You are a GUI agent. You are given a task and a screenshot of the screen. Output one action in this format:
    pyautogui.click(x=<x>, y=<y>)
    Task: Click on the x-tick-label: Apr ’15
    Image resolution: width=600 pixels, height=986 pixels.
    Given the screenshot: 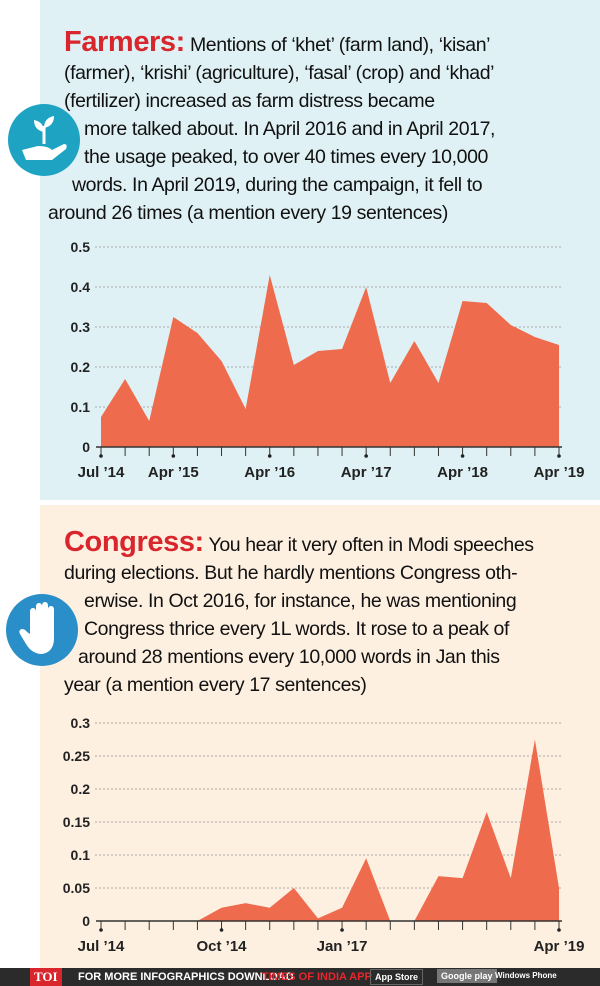 What is the action you would take?
    pyautogui.click(x=173, y=472)
    